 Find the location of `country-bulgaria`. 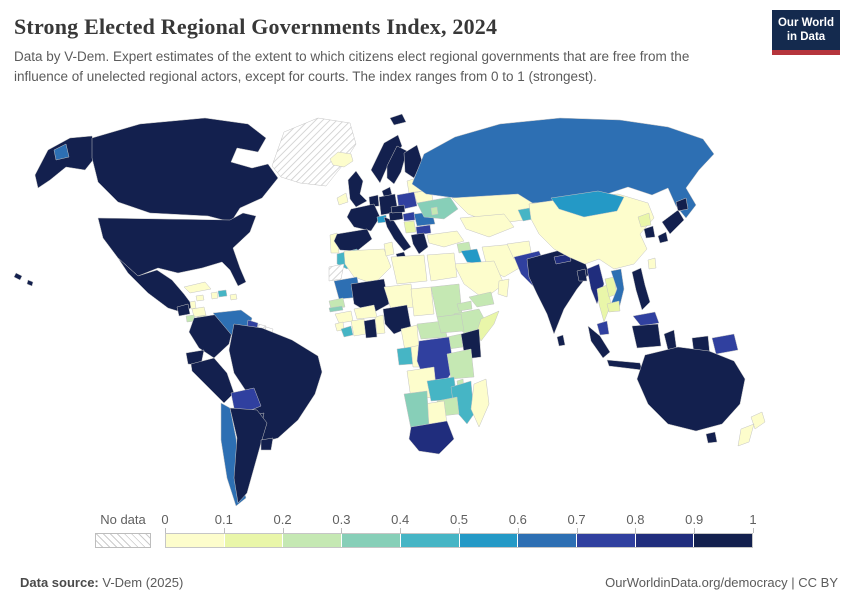

country-bulgaria is located at coordinates (423, 230).